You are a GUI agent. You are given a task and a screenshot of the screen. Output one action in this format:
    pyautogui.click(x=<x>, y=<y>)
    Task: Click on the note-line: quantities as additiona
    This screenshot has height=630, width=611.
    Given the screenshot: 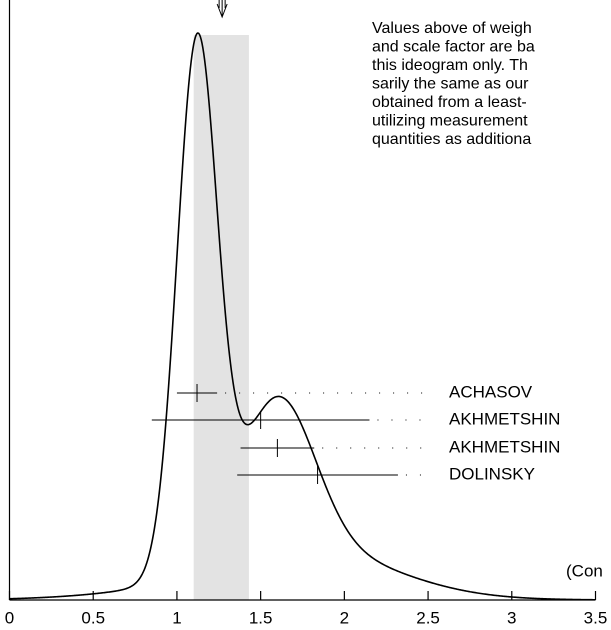 What is the action you would take?
    pyautogui.click(x=451, y=139)
    